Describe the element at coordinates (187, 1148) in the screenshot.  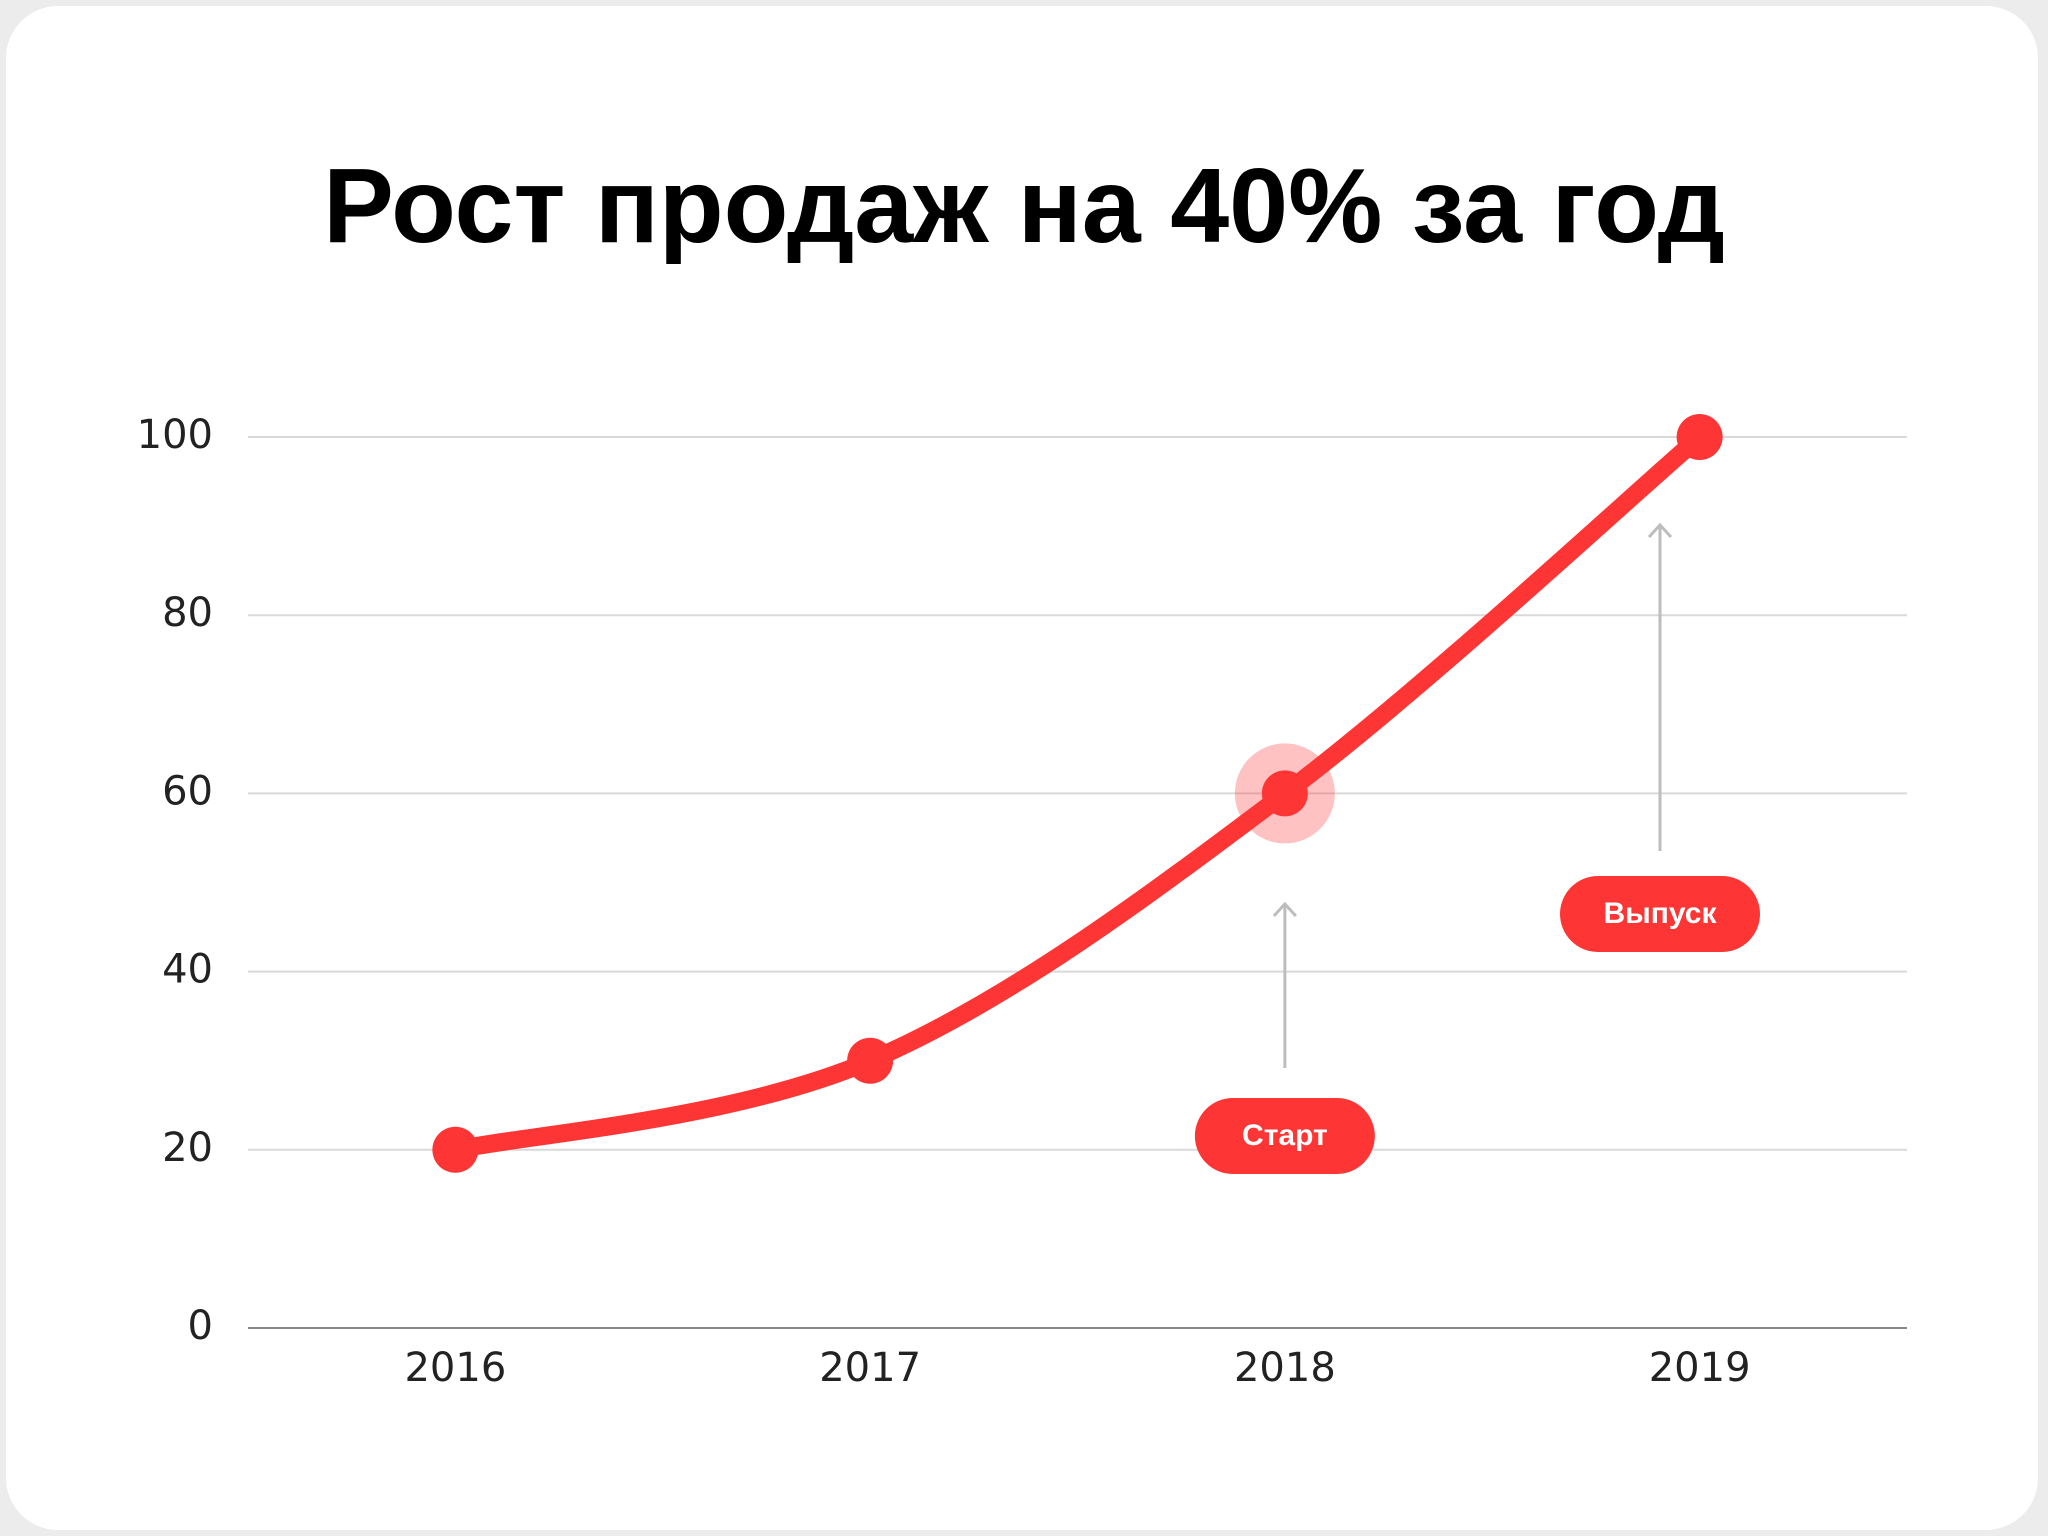
I see `y-tick-label: 20` at that location.